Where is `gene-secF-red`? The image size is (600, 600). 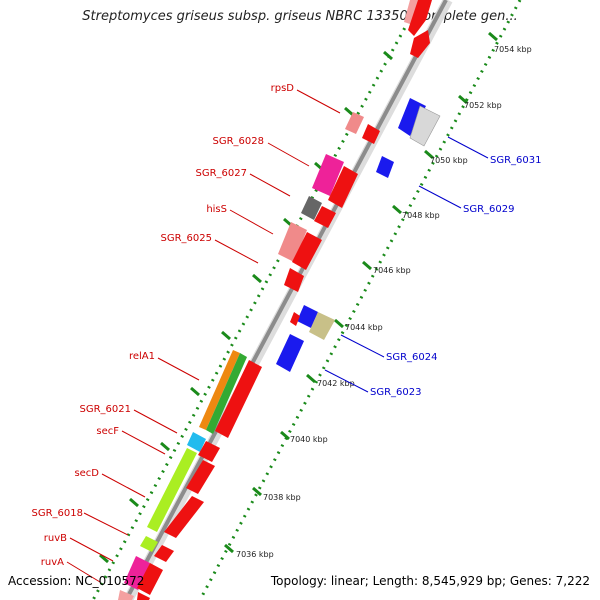 gene-secF-red is located at coordinates (209, 451).